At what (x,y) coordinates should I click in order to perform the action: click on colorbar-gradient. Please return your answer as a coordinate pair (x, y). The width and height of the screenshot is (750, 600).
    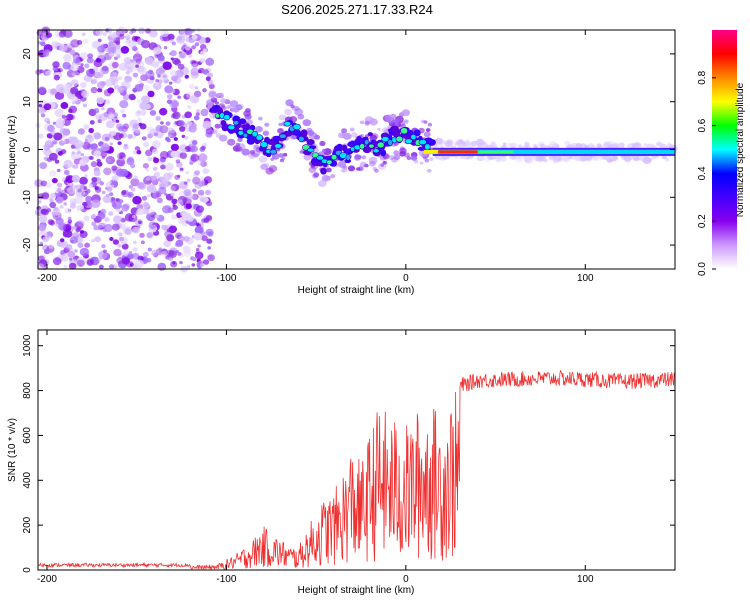
    Looking at the image, I should click on (724, 149).